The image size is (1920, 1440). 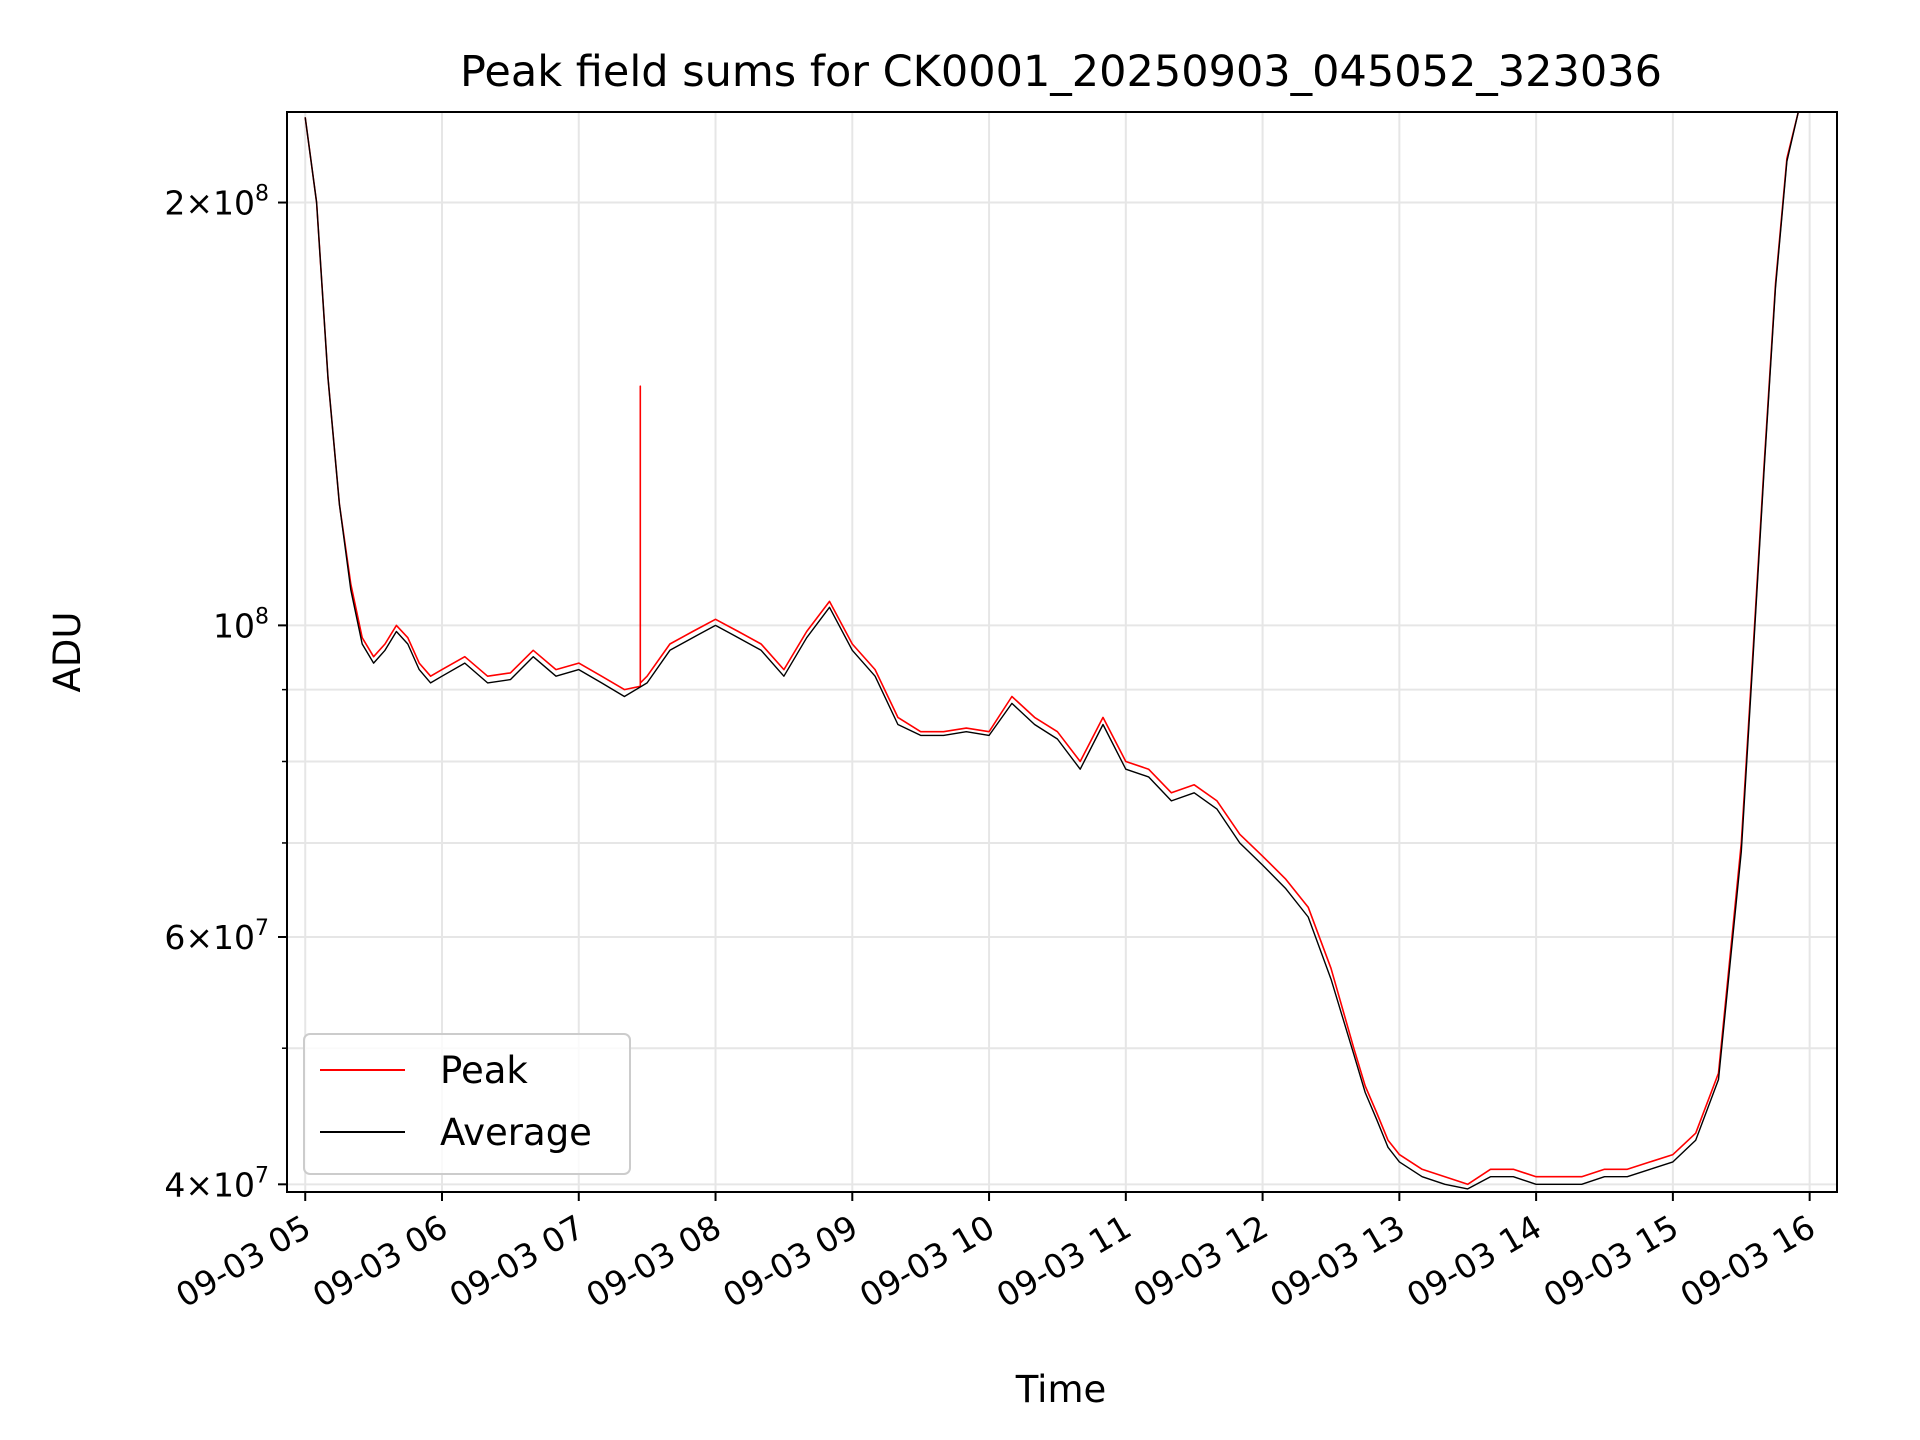 I want to click on y-tick-label: 6×107, so click(x=216, y=936).